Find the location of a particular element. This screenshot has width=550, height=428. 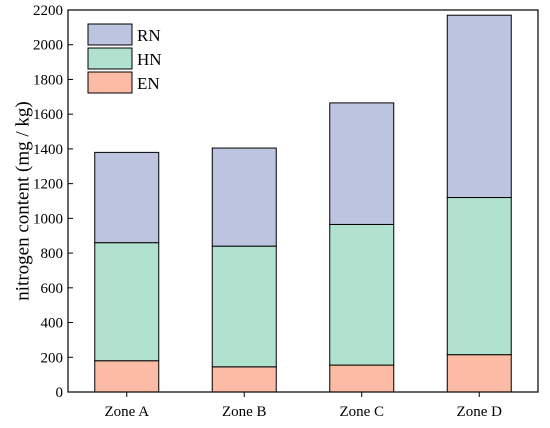

y-tick-label: 2000 is located at coordinates (48, 46).